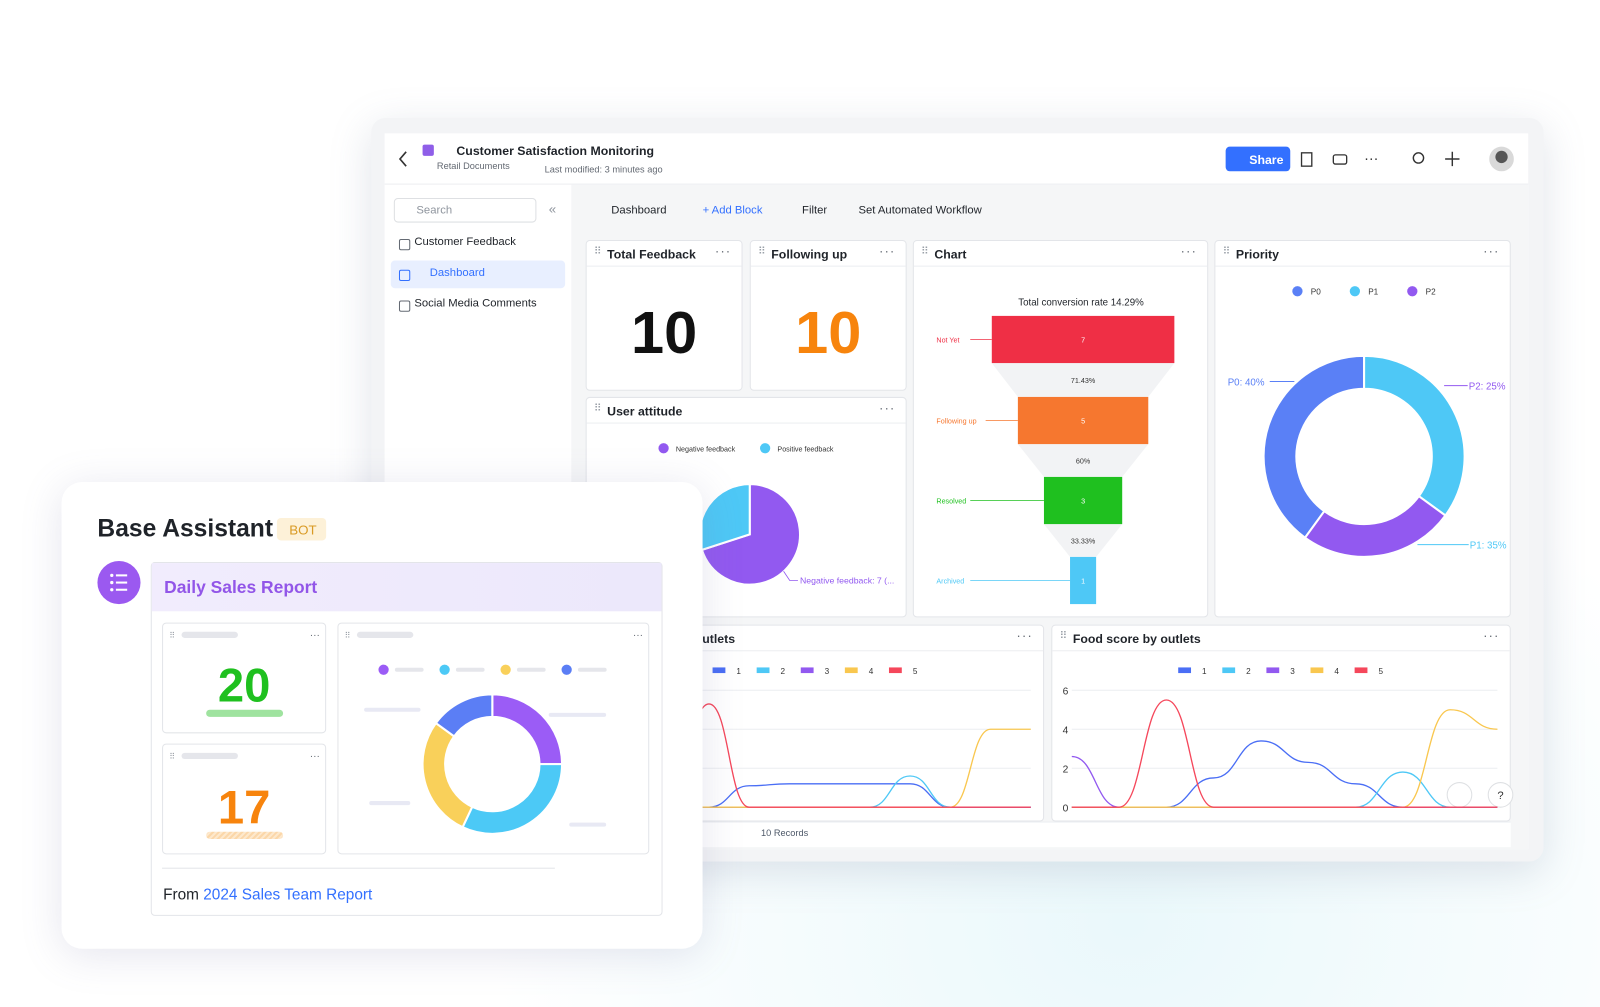  I want to click on help-button, so click(1500, 795).